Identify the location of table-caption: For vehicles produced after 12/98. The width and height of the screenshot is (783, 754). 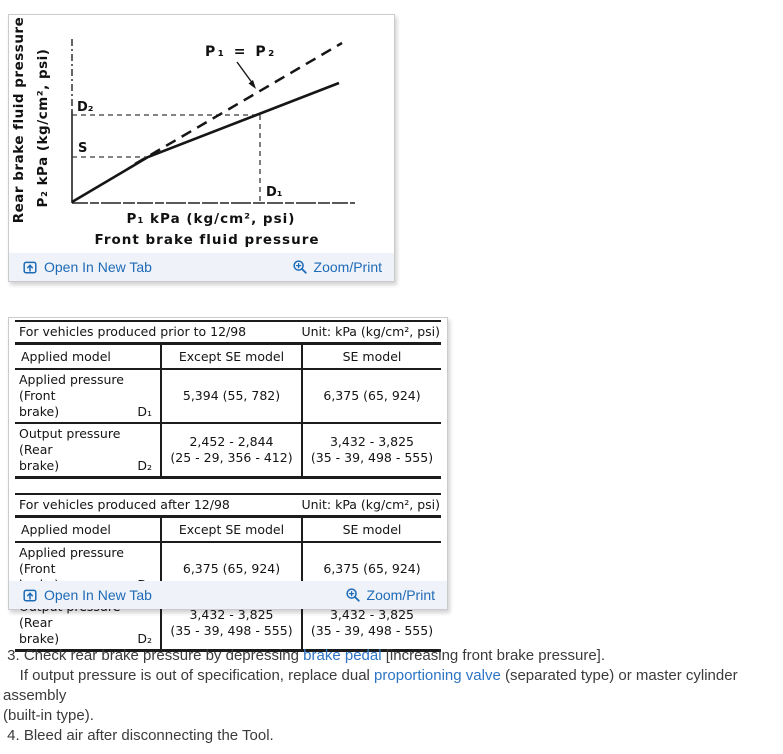
(124, 504).